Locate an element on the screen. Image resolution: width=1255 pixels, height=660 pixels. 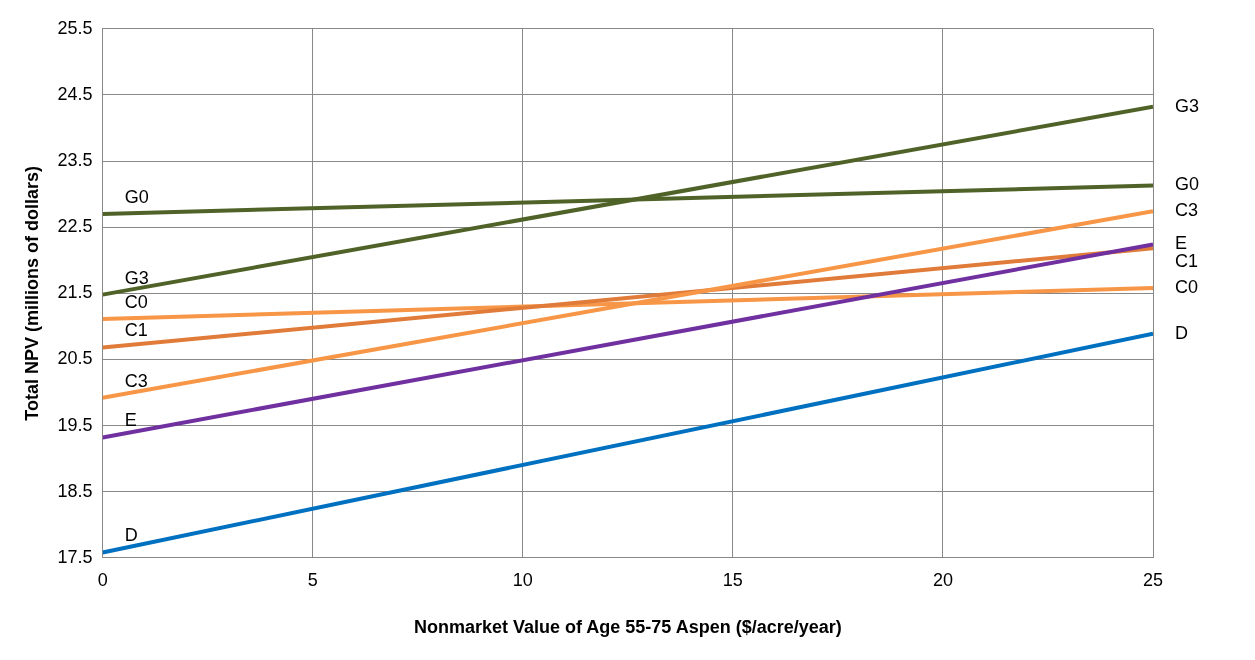
x-tick-label: 0 is located at coordinates (102, 579).